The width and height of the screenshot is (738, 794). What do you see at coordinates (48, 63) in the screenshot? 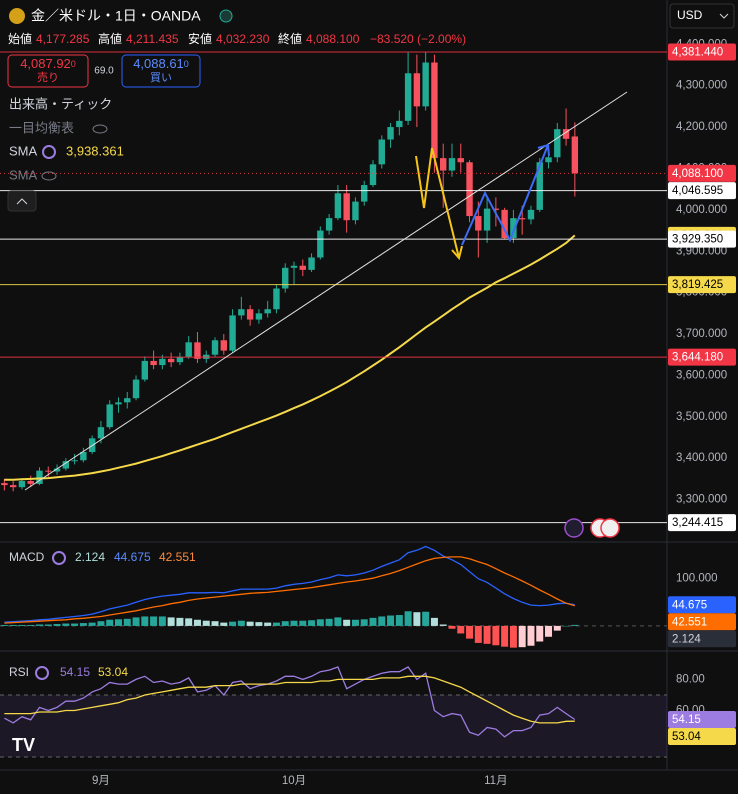
I see `sell-price: 4,087.920` at bounding box center [48, 63].